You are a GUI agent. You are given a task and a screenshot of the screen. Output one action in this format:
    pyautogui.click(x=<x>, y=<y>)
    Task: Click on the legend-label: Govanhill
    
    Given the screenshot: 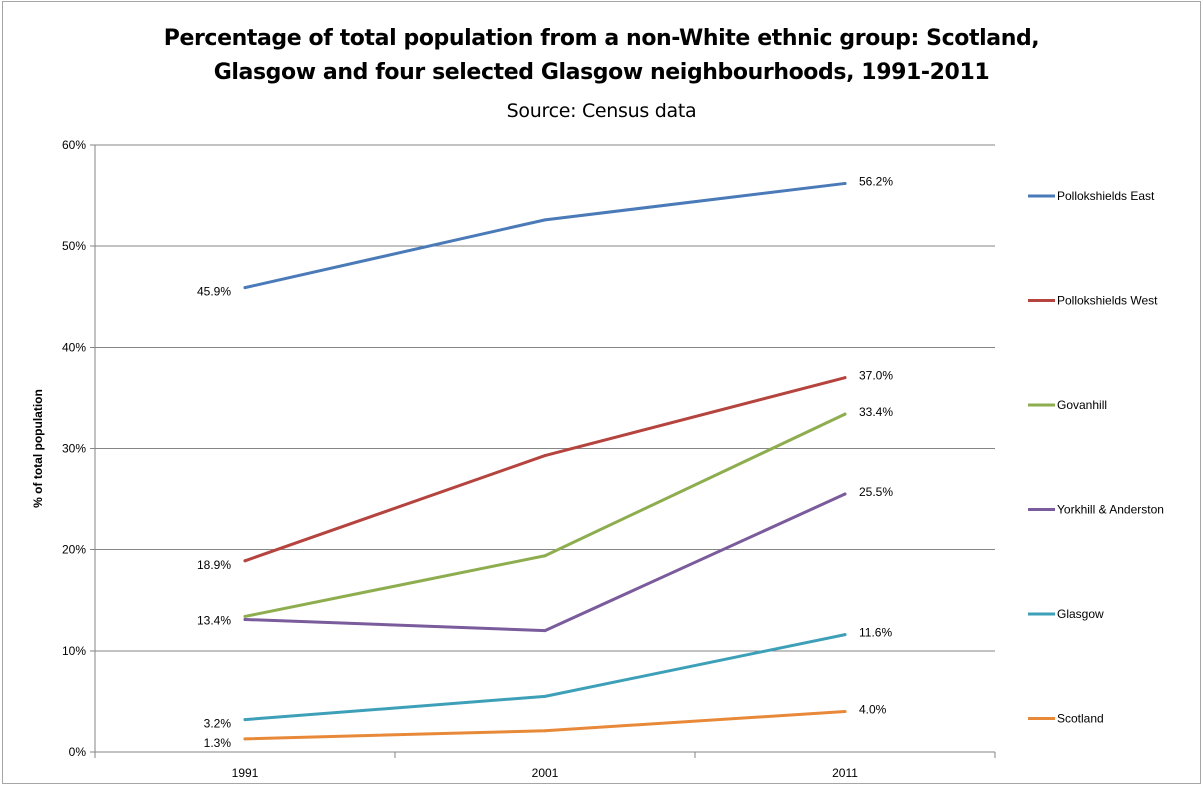 What is the action you would take?
    pyautogui.click(x=1082, y=405)
    